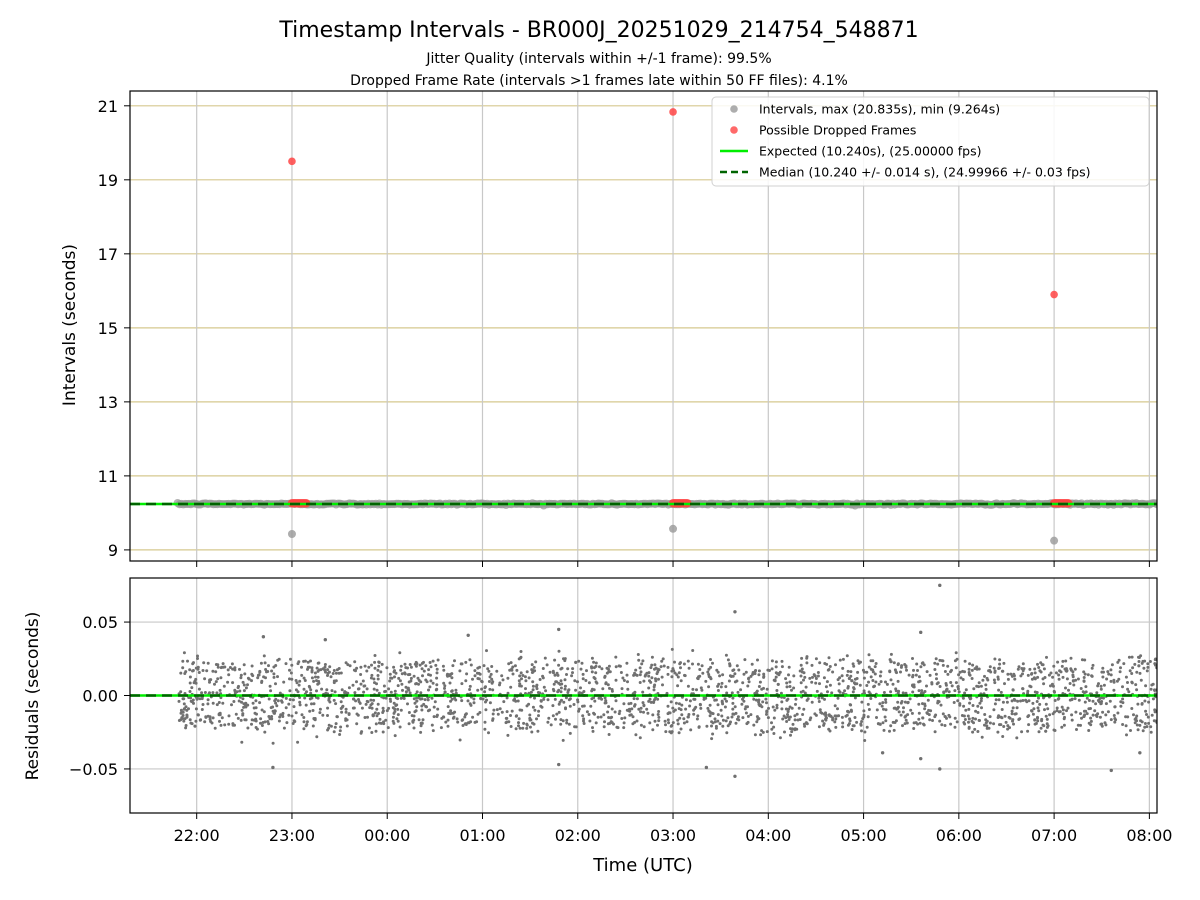 Image resolution: width=1200 pixels, height=900 pixels. I want to click on residual-outlier-point, so click(940, 769).